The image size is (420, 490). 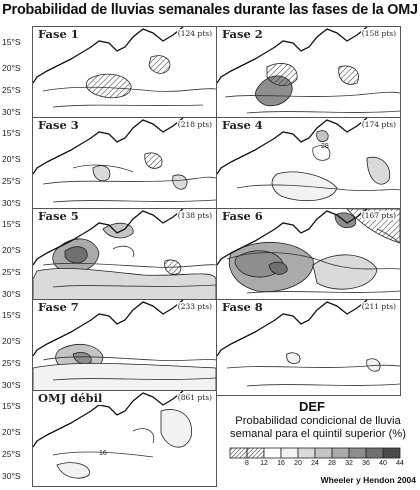 I want to click on legend-color-bar, so click(x=315, y=453).